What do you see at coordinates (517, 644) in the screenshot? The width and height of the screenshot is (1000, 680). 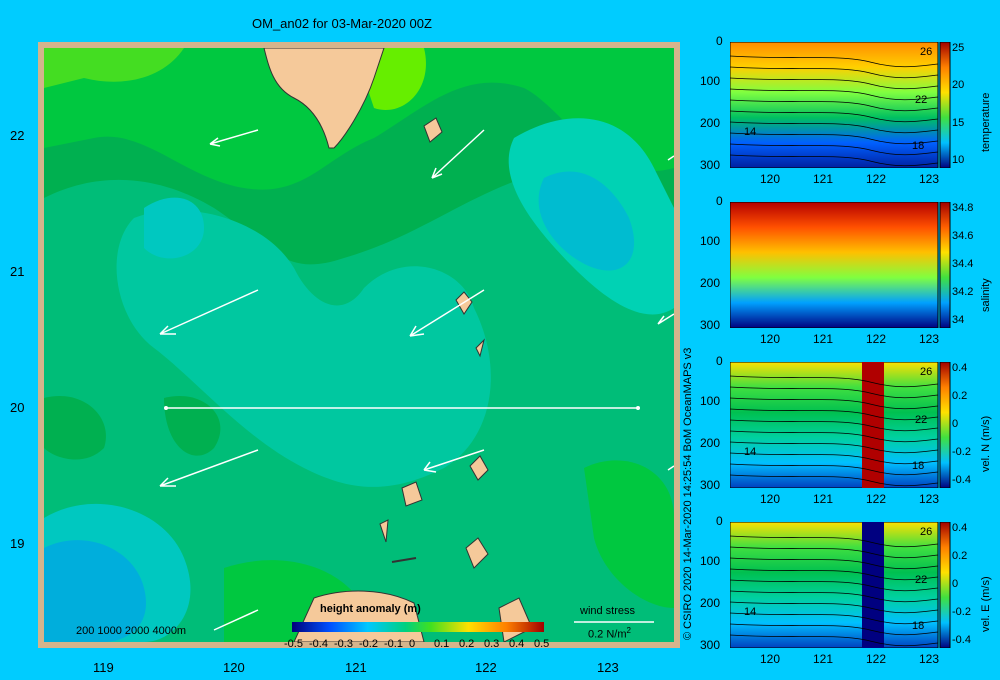 I see `colorbar-tick-label: 0.4` at bounding box center [517, 644].